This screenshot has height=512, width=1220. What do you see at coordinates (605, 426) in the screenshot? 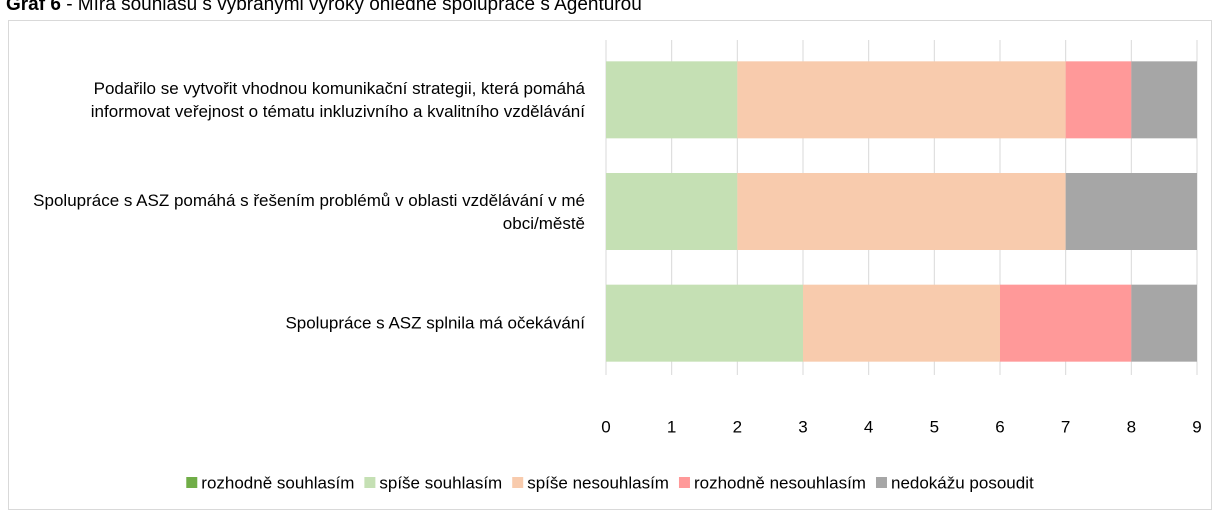
I see `x-tick-label: 0` at bounding box center [605, 426].